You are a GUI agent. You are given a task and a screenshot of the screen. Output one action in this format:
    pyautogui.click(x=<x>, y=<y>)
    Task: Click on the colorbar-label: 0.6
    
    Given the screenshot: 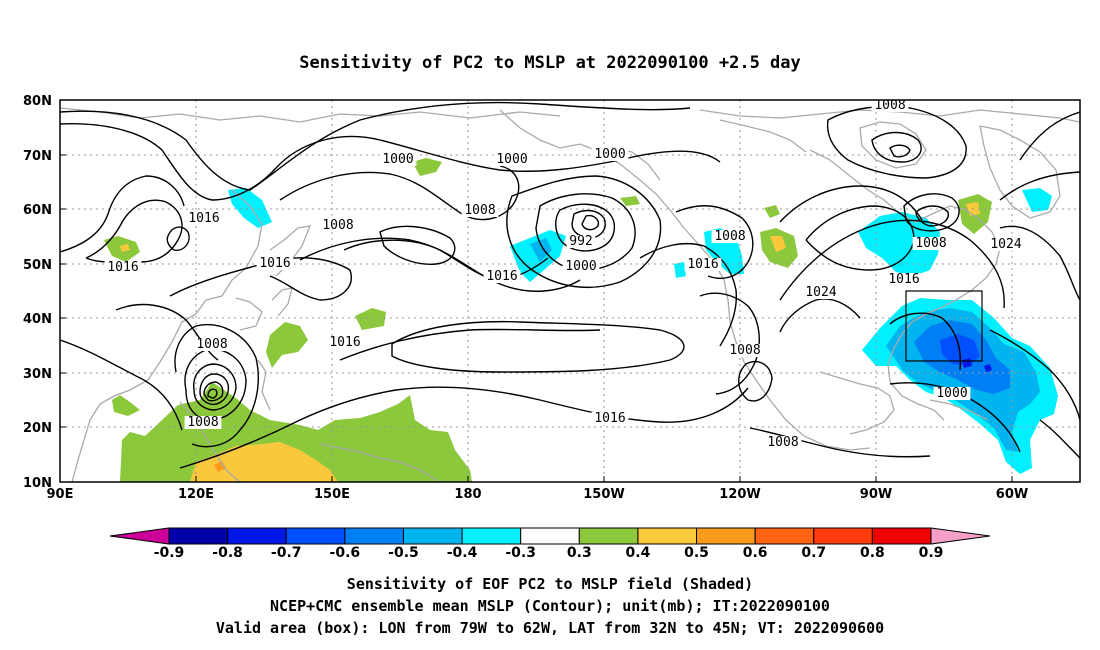 What is the action you would take?
    pyautogui.click(x=755, y=553)
    